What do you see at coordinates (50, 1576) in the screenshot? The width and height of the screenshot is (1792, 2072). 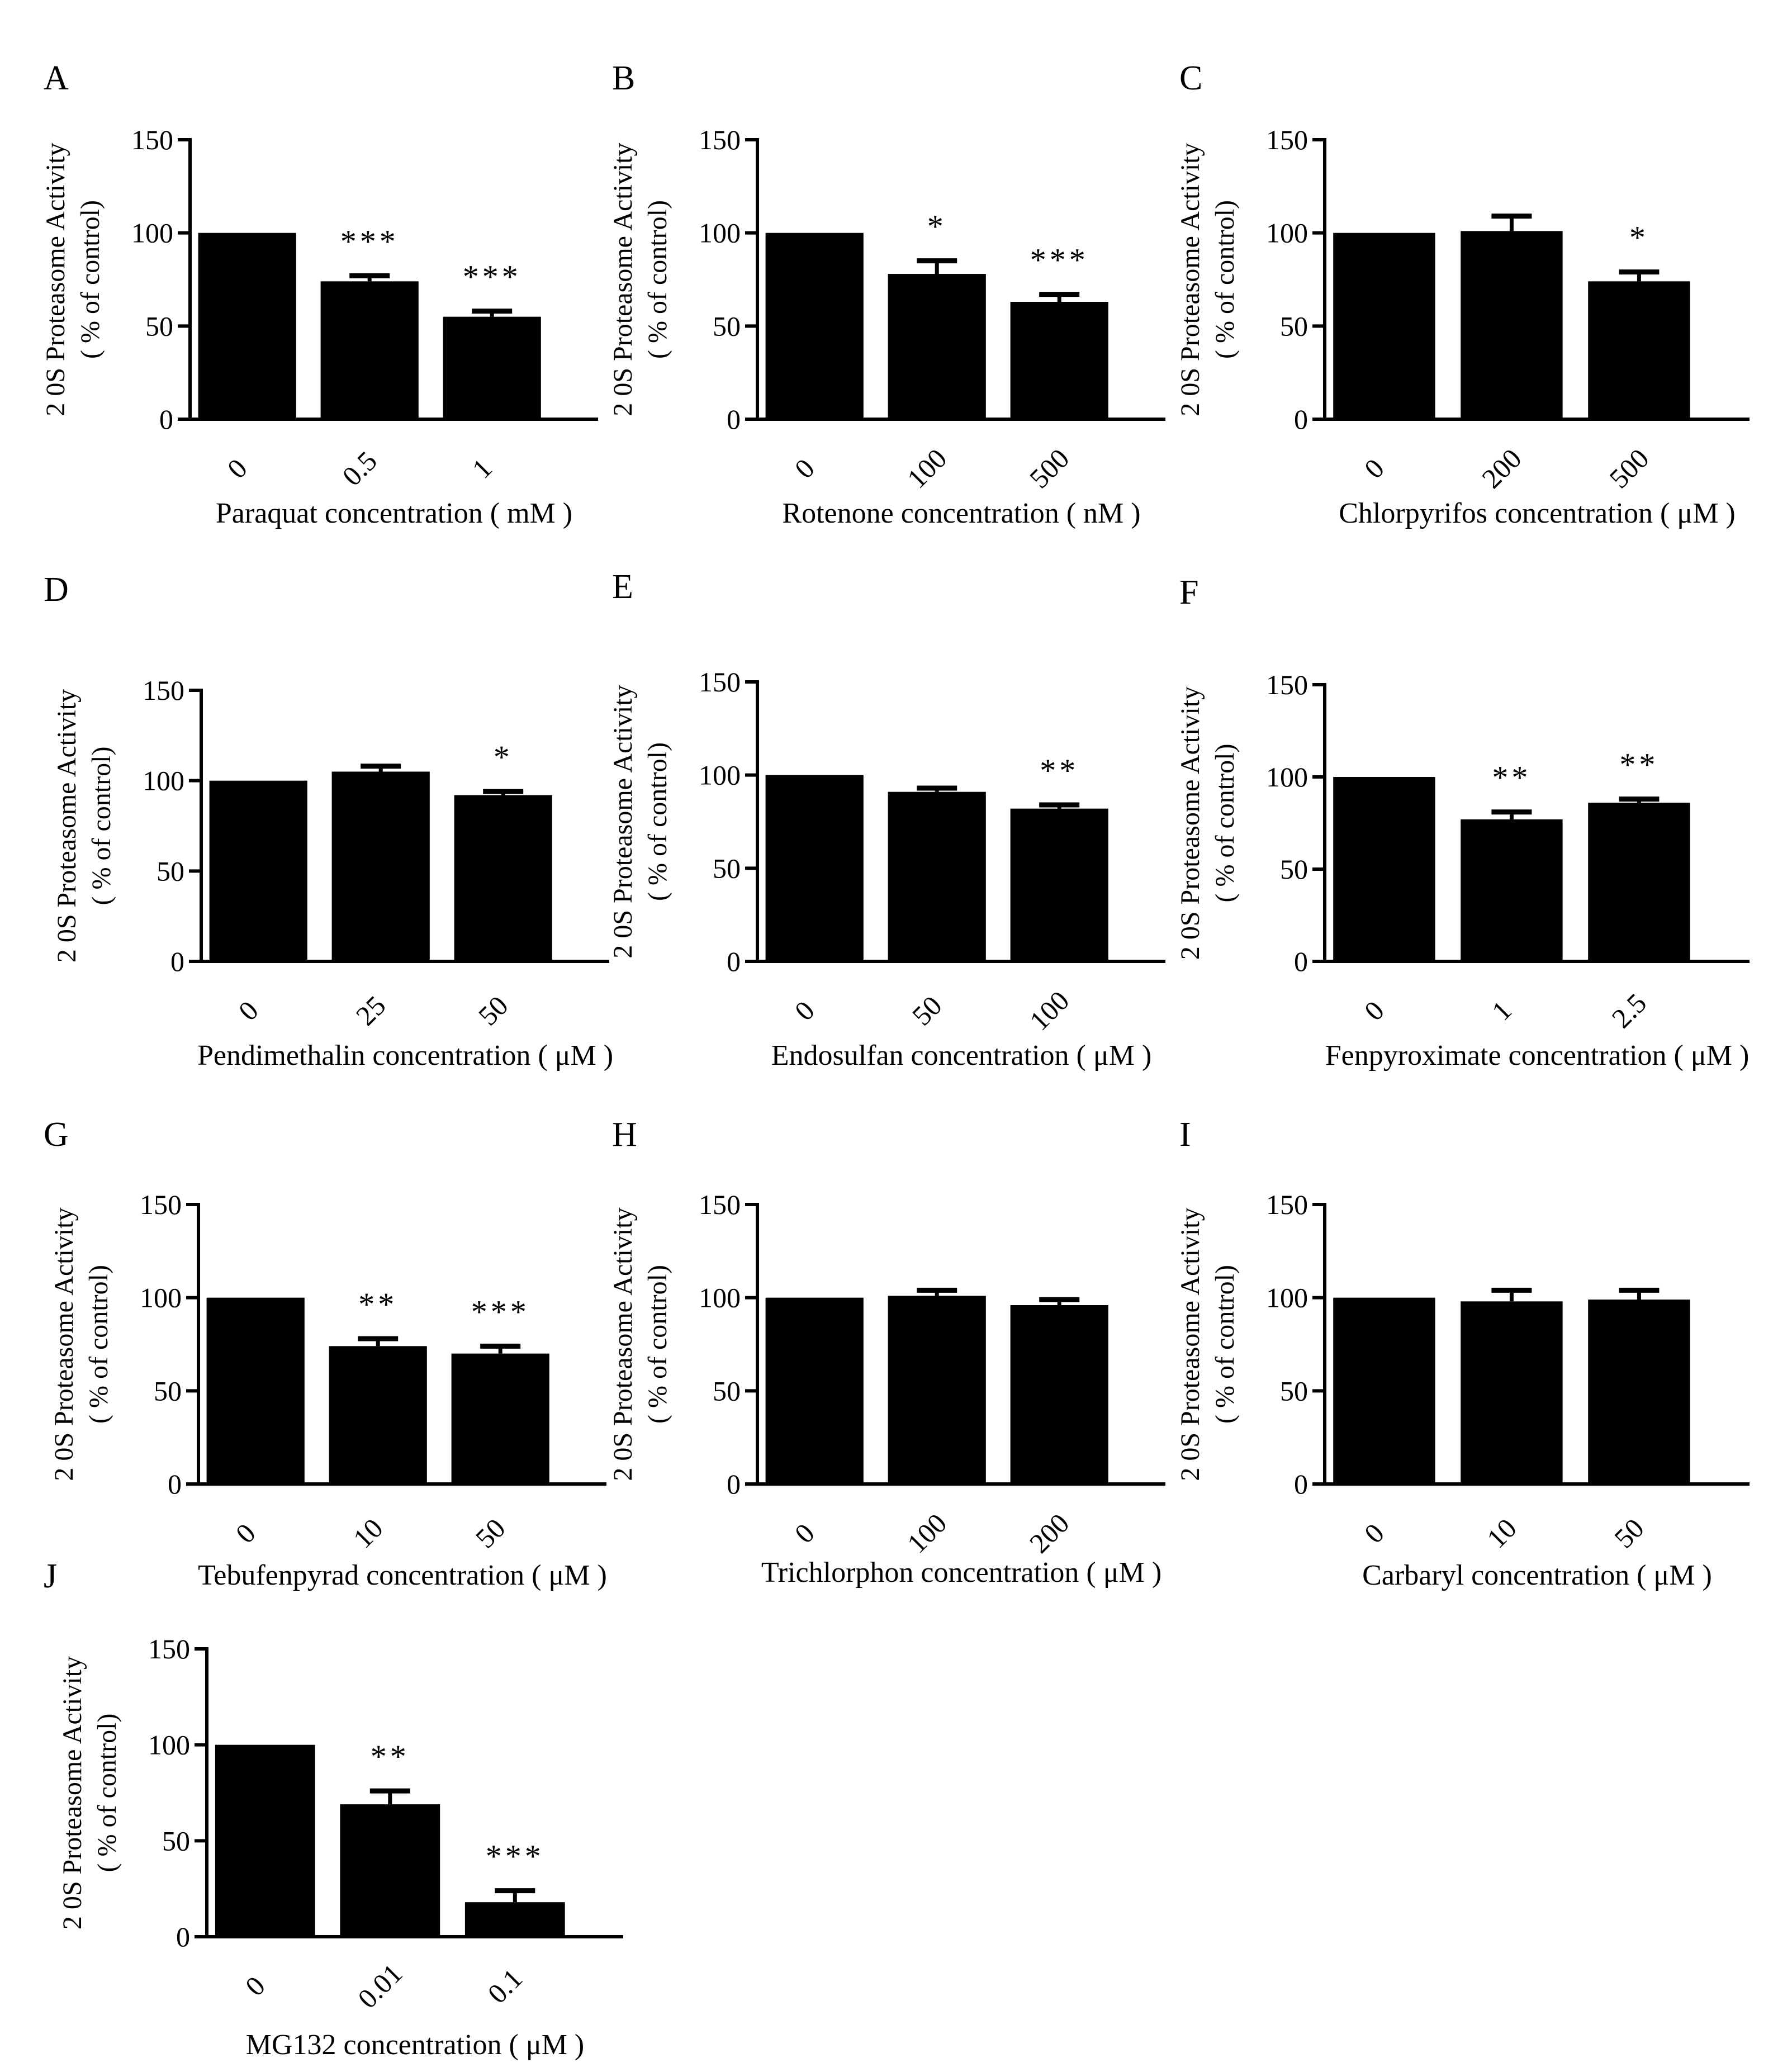 I see `panel-j-letter: J` at bounding box center [50, 1576].